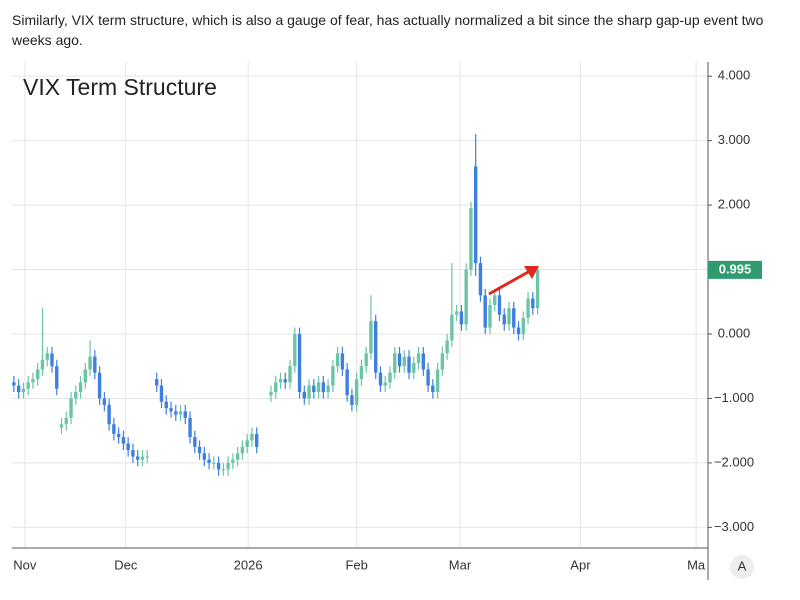 The height and width of the screenshot is (600, 800). I want to click on auto-button, so click(742, 567).